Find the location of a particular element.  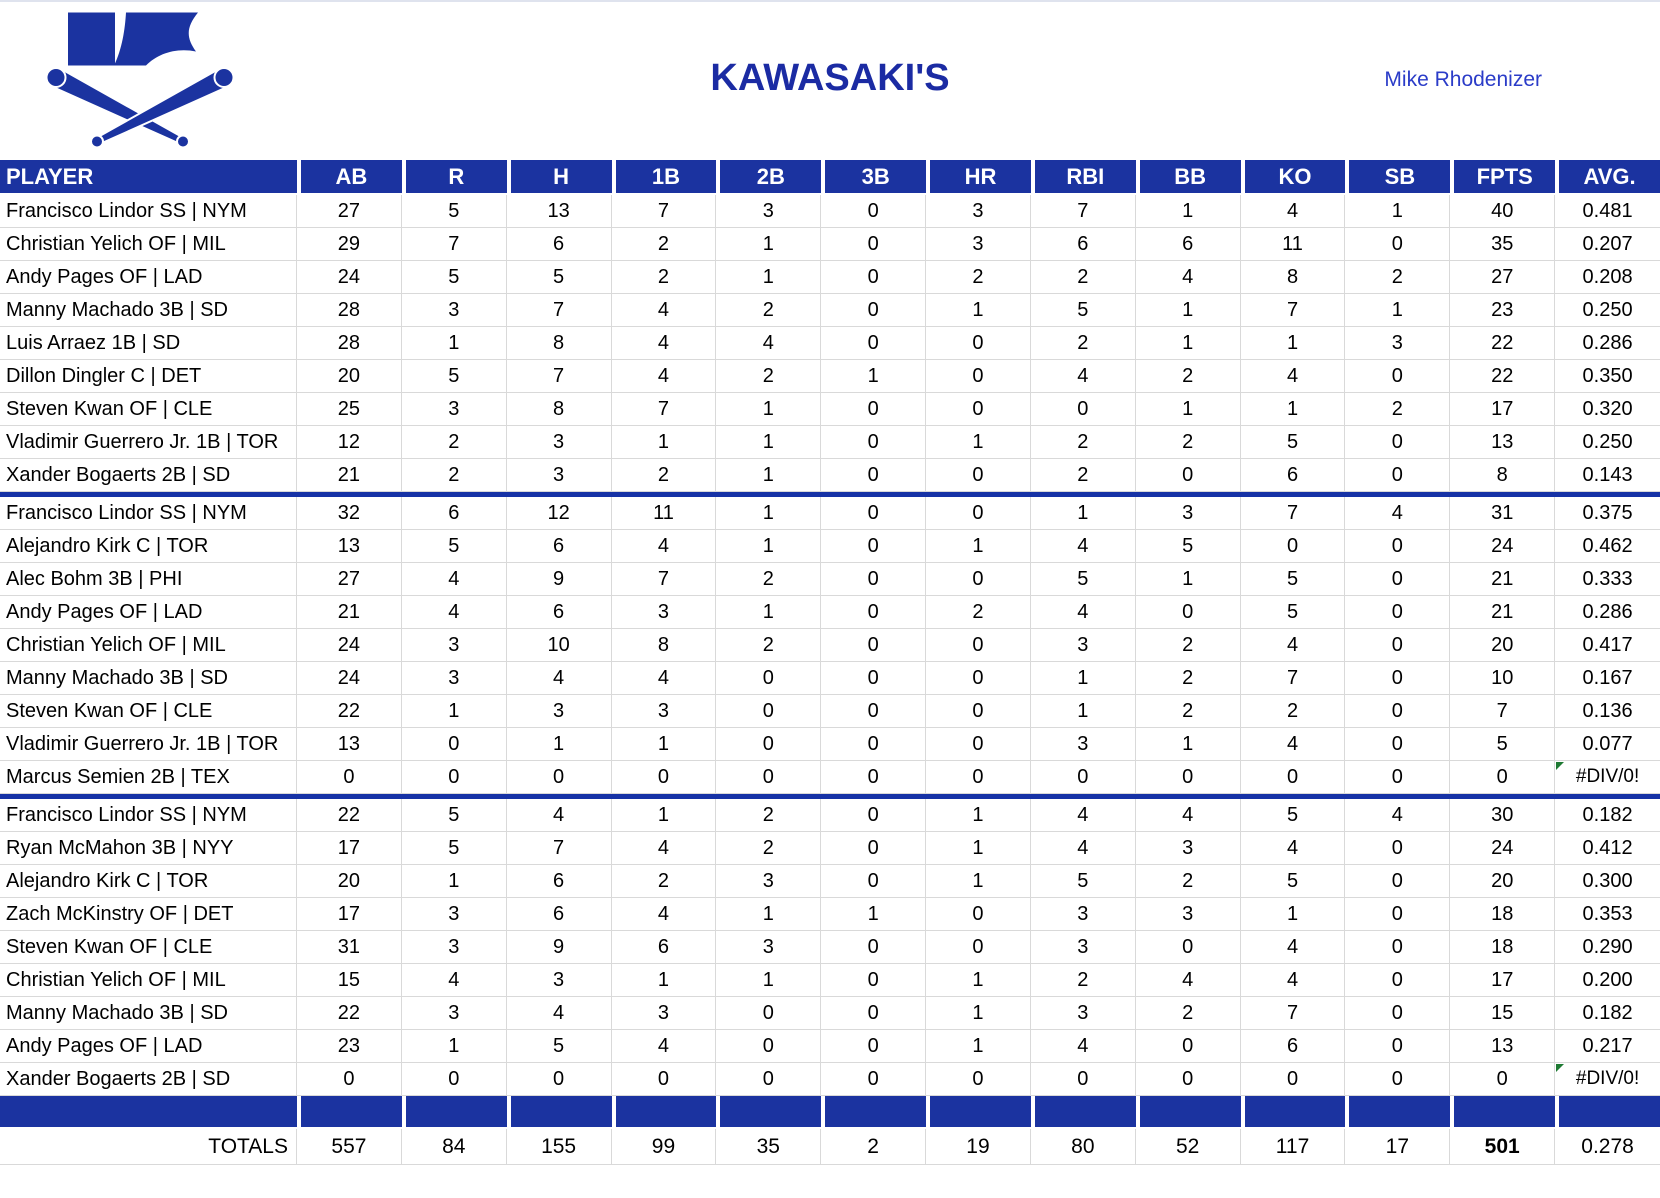

stat-cell-h: 0 is located at coordinates (559, 777).